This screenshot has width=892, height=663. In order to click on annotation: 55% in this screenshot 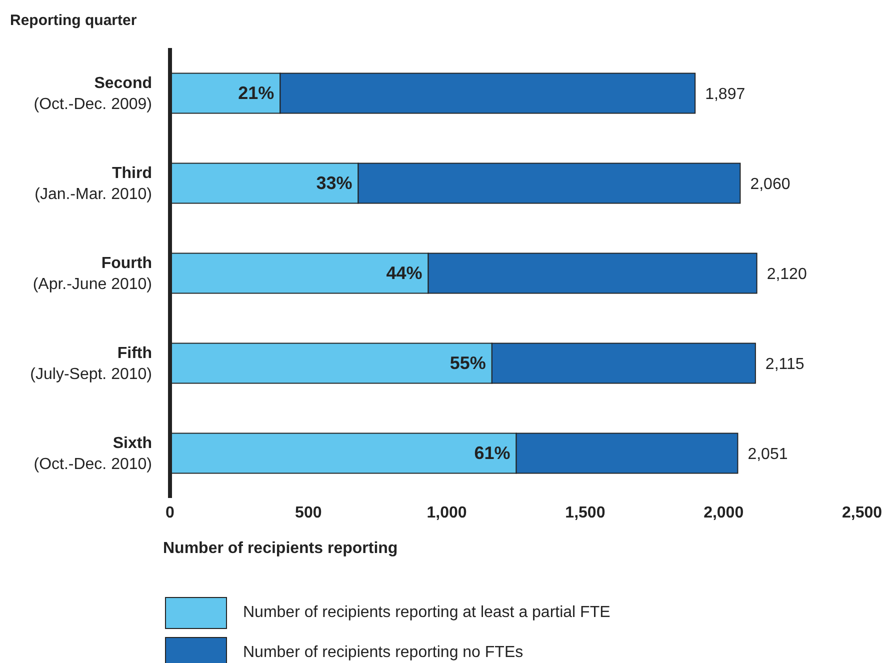, I will do `click(468, 363)`.